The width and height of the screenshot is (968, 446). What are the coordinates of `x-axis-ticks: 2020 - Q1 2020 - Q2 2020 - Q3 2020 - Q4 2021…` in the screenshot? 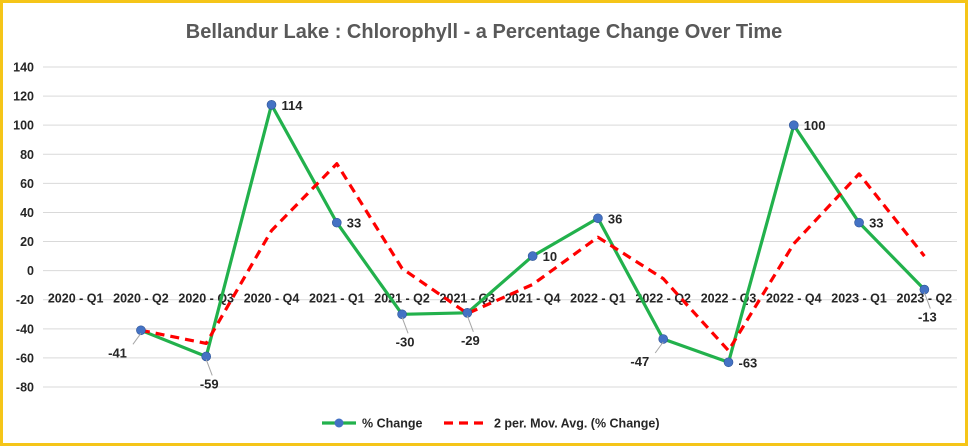 It's located at (500, 299).